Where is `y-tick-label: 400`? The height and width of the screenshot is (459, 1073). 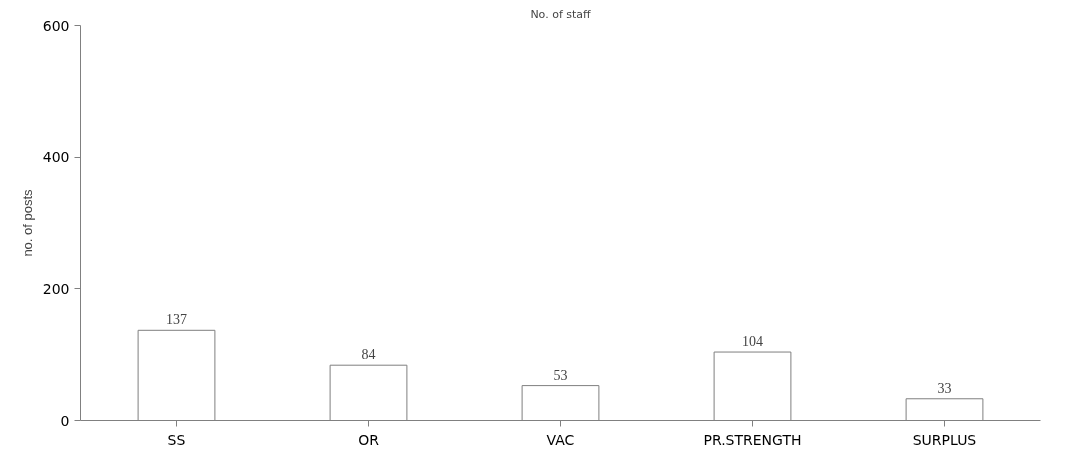 y-tick-label: 400 is located at coordinates (56, 157).